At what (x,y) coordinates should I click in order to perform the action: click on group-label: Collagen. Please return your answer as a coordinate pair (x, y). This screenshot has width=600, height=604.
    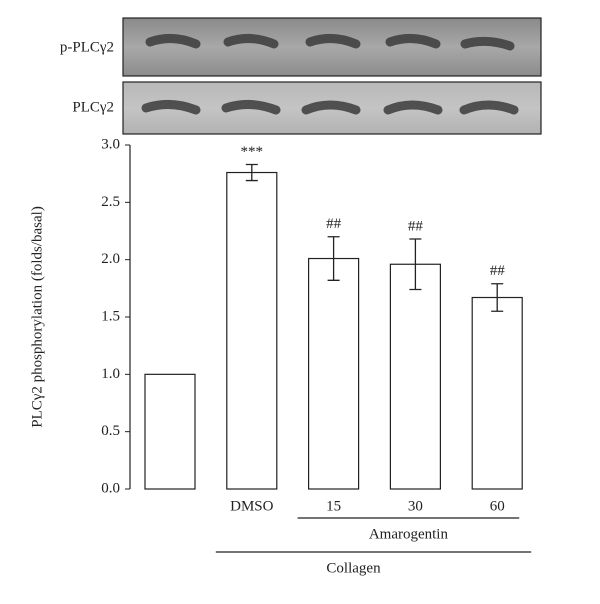
    Looking at the image, I should click on (353, 568).